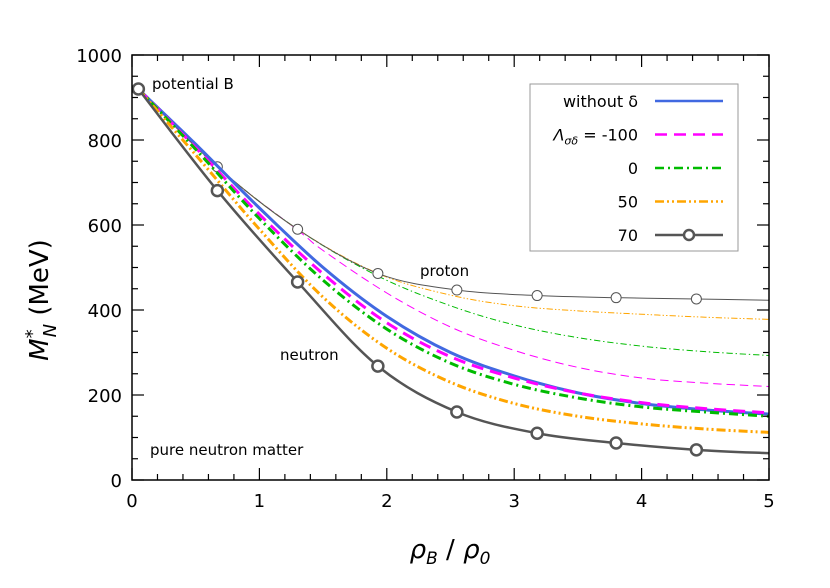  Describe the element at coordinates (768, 501) in the screenshot. I see `x-tick-label: 5` at that location.